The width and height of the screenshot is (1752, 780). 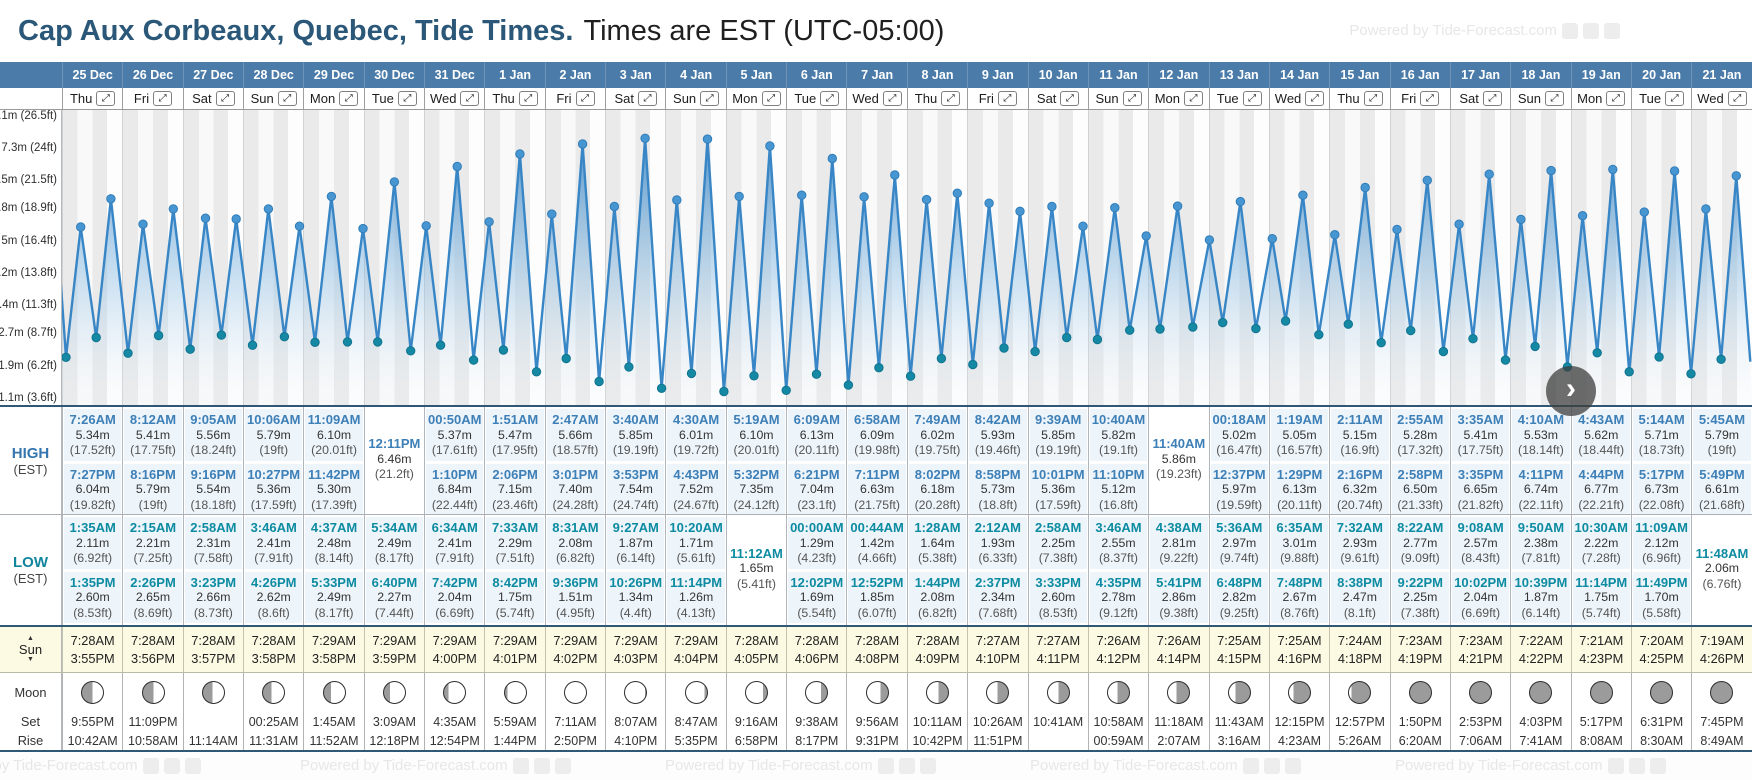 What do you see at coordinates (1117, 98) in the screenshot?
I see `weekday-cell: Sun ⤢` at bounding box center [1117, 98].